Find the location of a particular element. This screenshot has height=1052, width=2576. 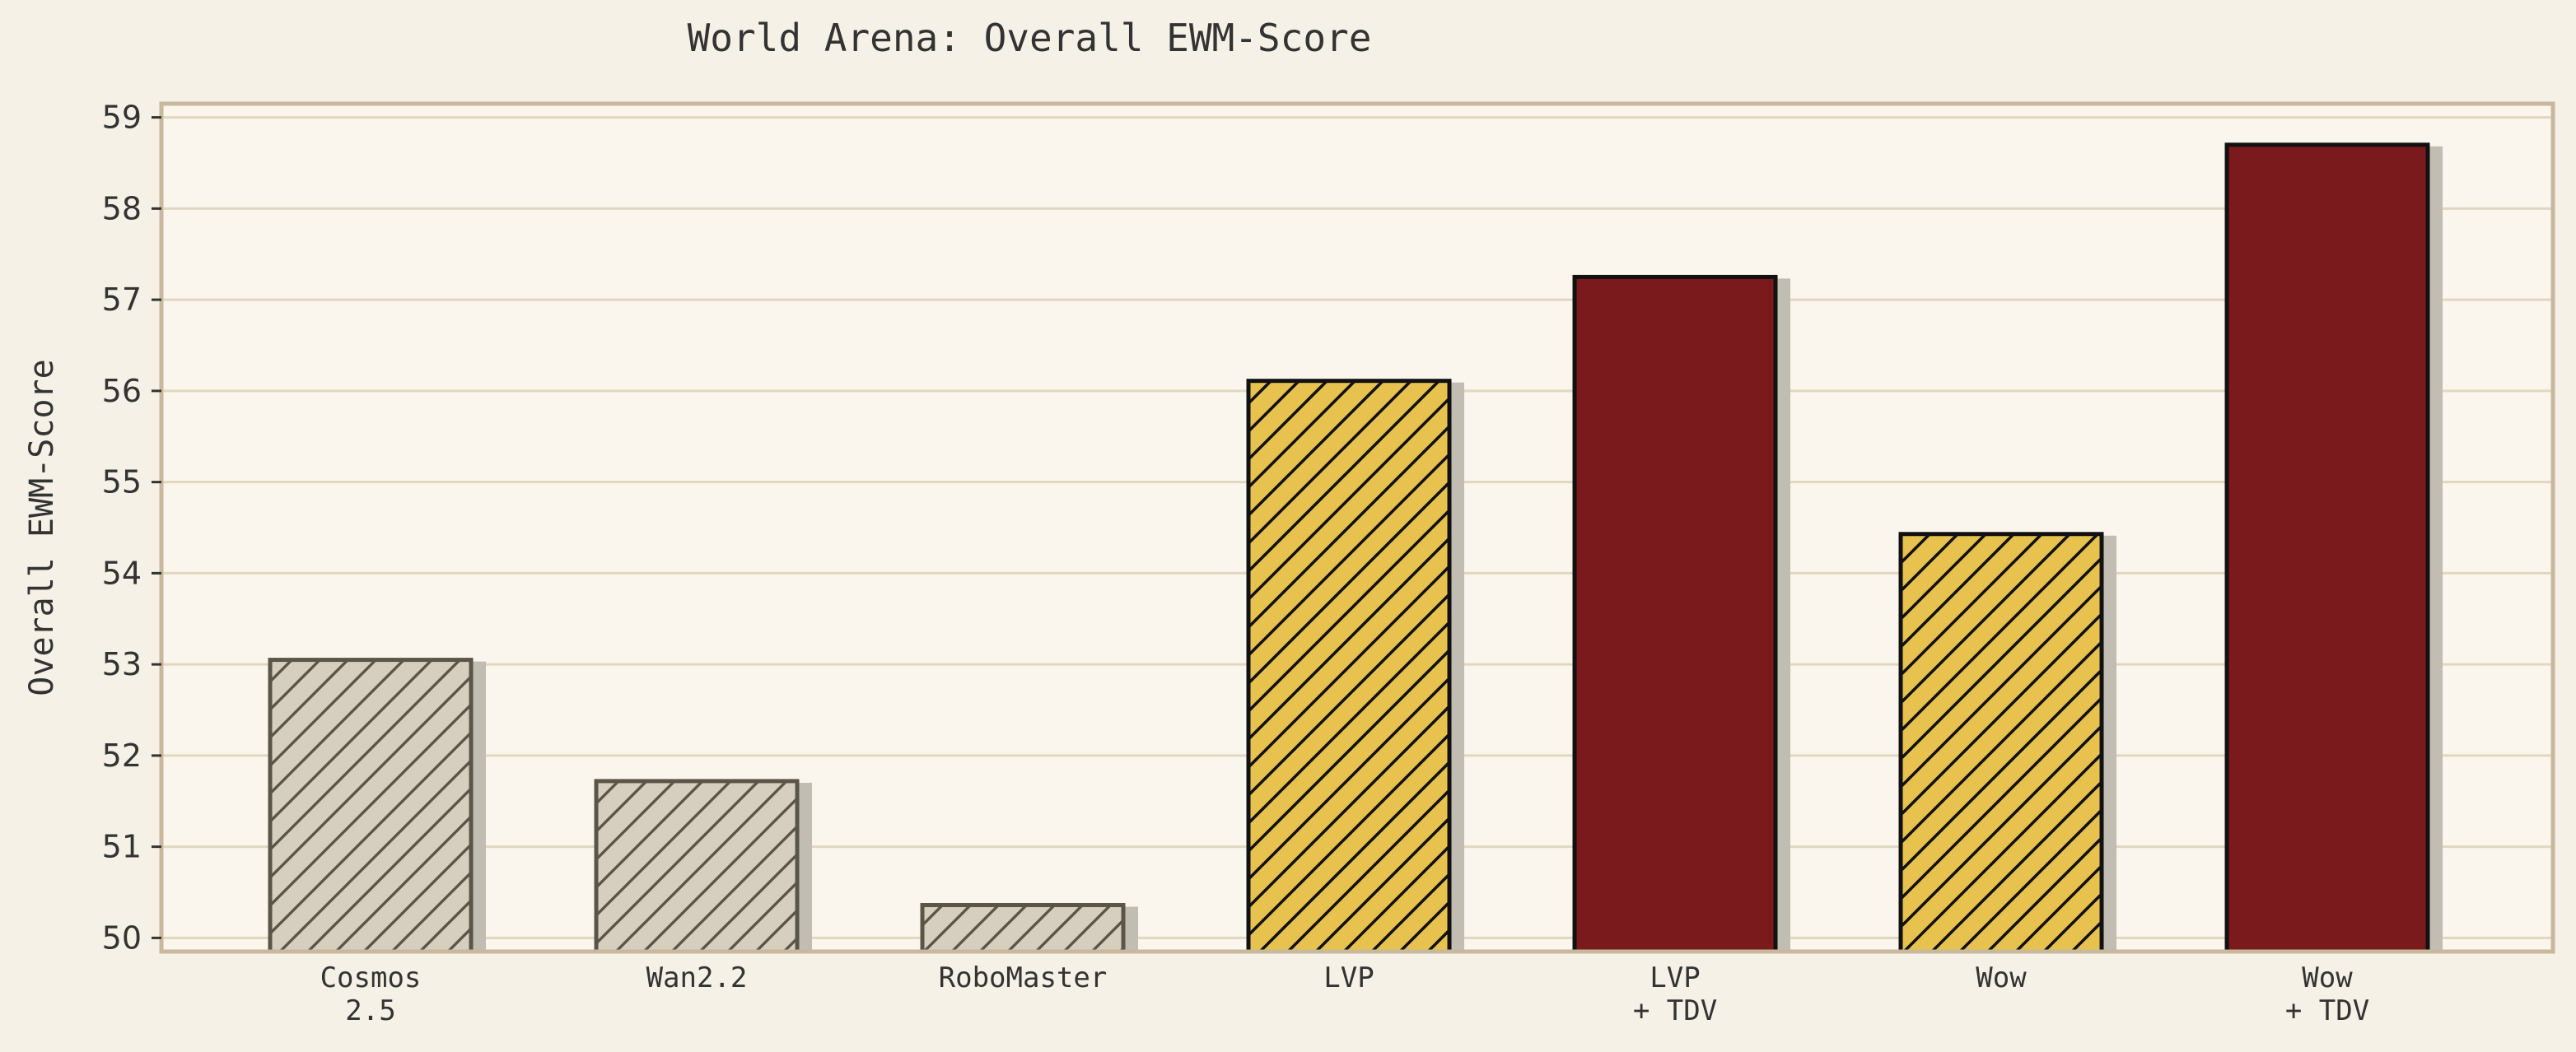

y-tick-label: 50 is located at coordinates (122, 937).